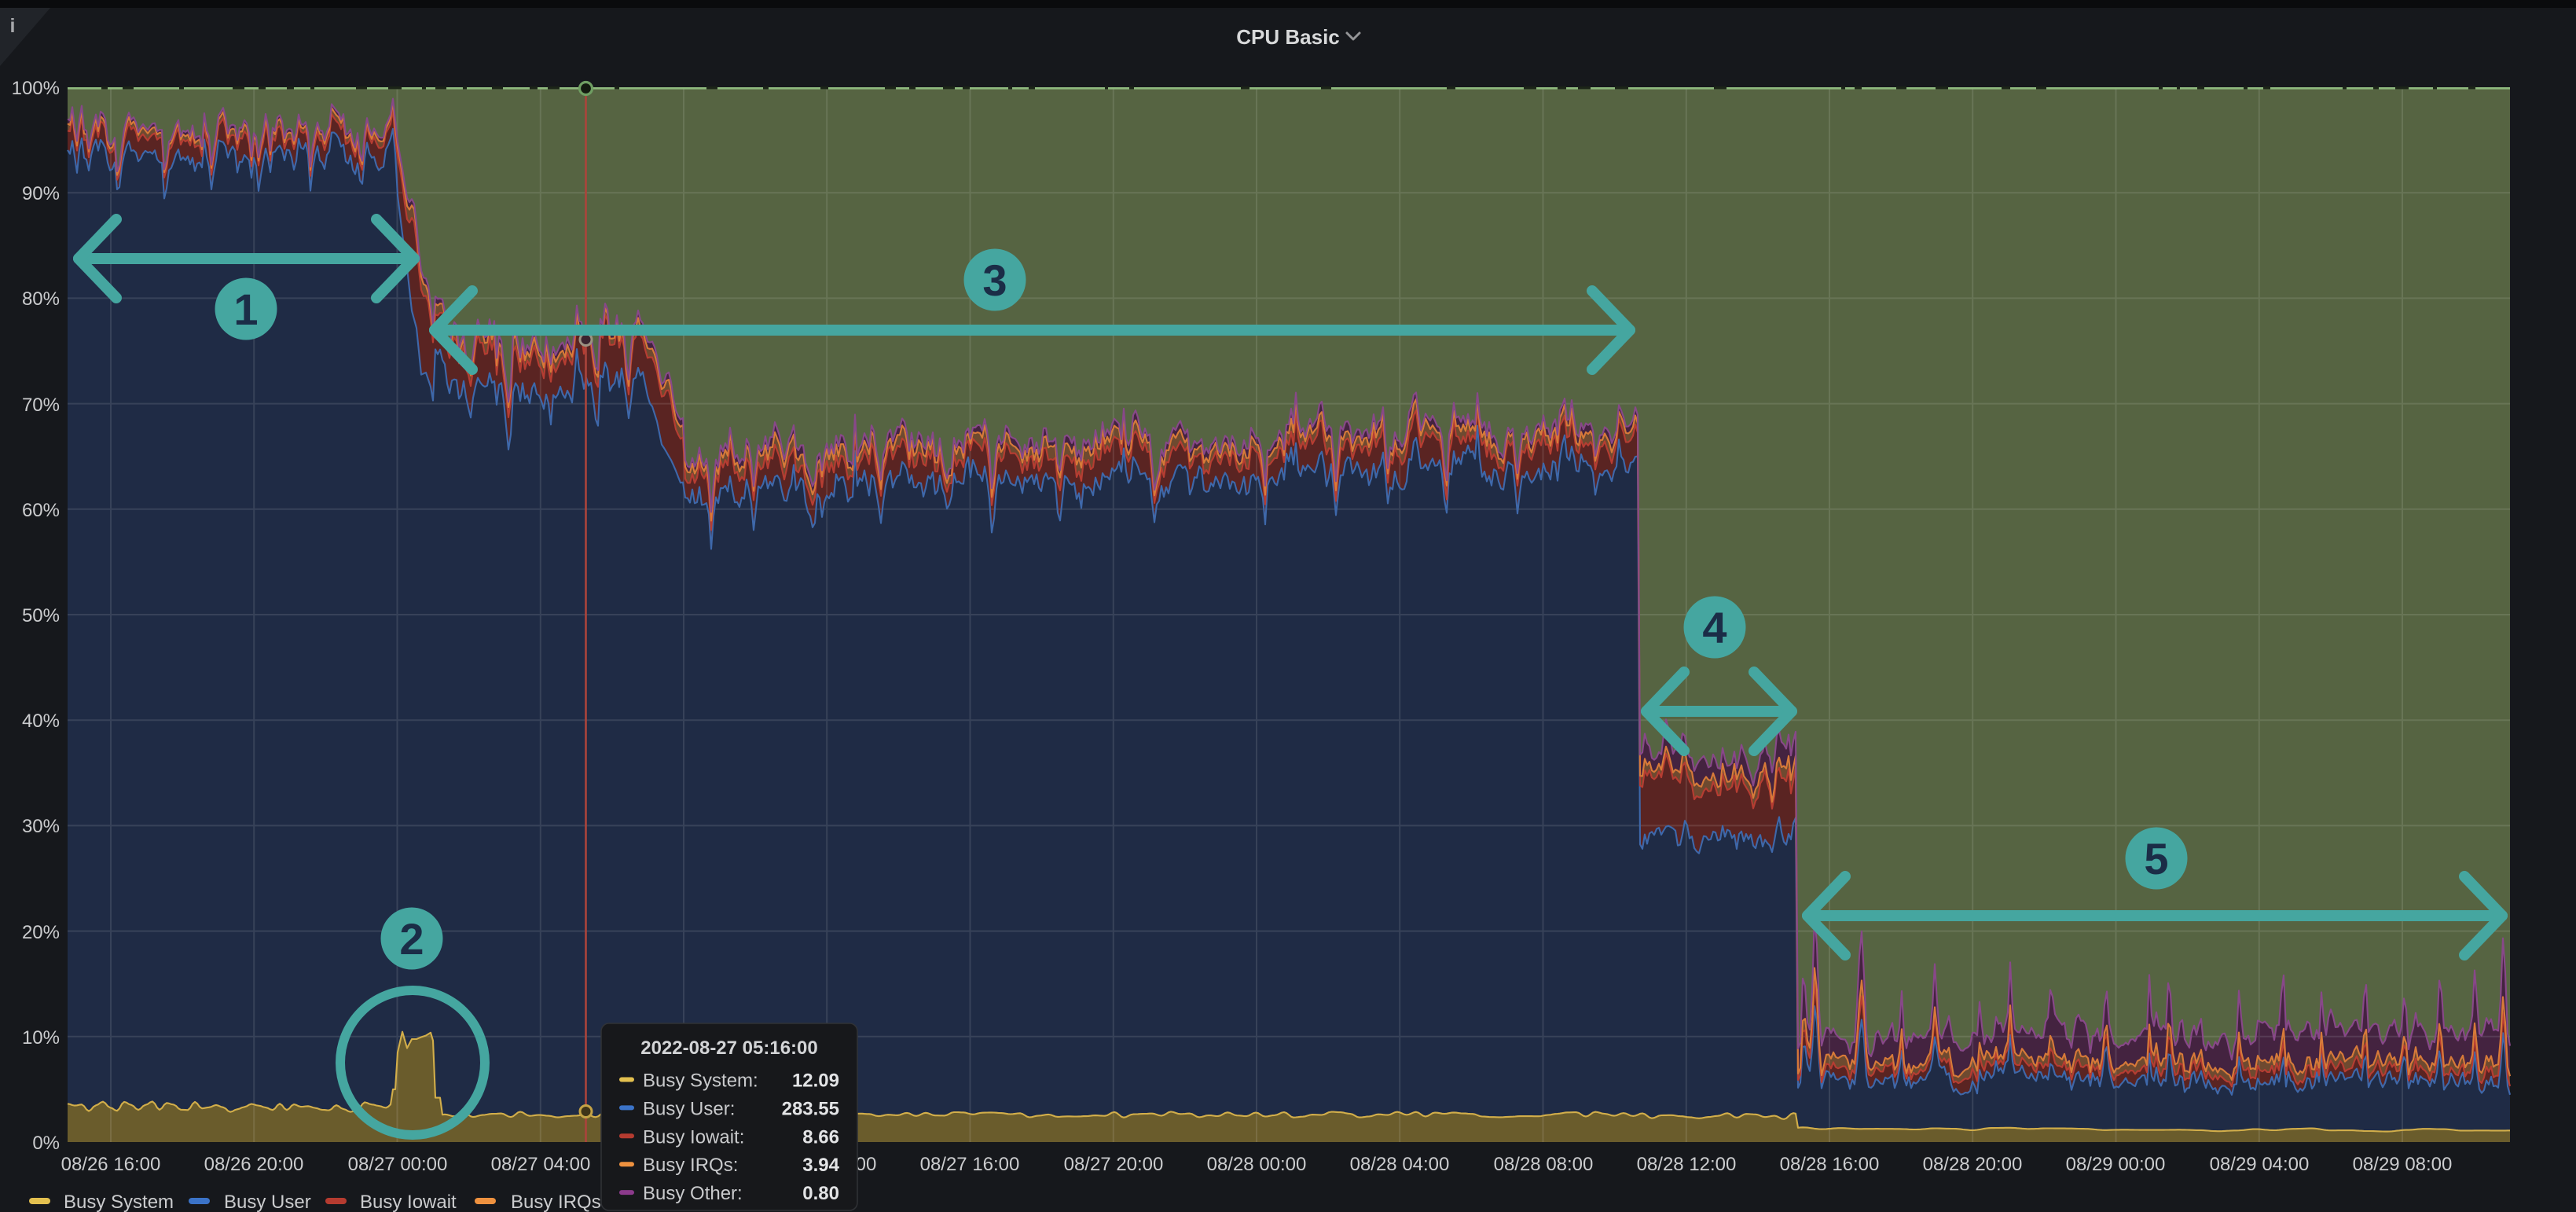 The height and width of the screenshot is (1212, 2576). I want to click on svg-text: 30%, so click(41, 826).